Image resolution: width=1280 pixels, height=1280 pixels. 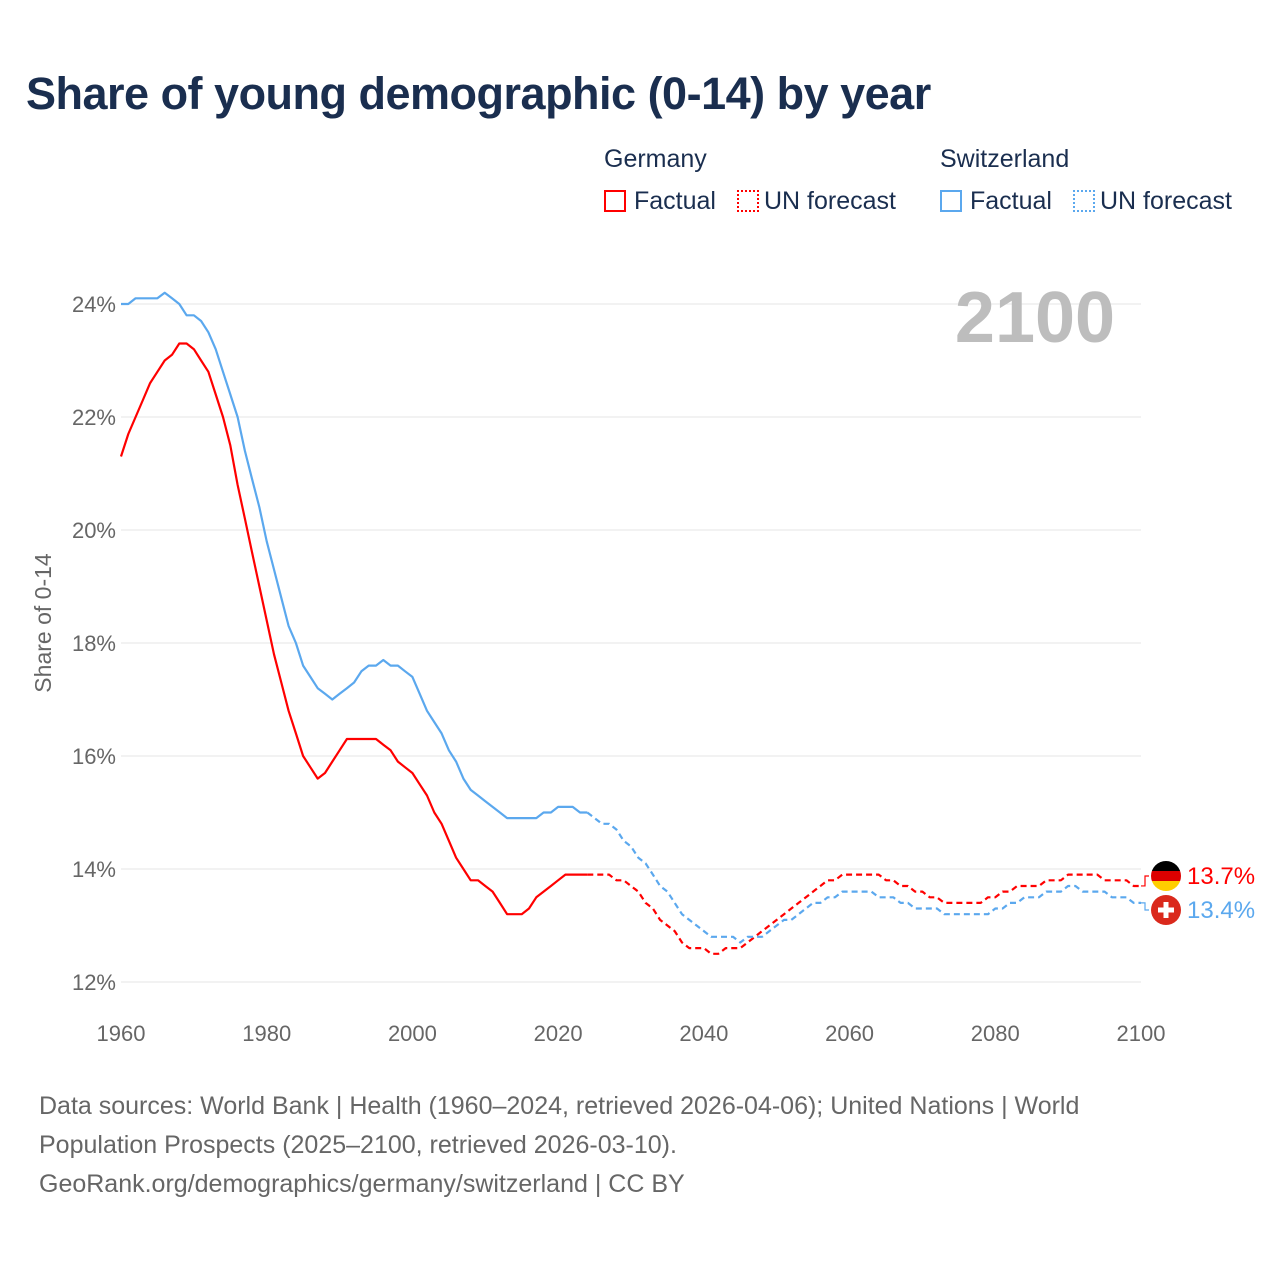 I want to click on year-watermark: 2100, so click(x=1035, y=318).